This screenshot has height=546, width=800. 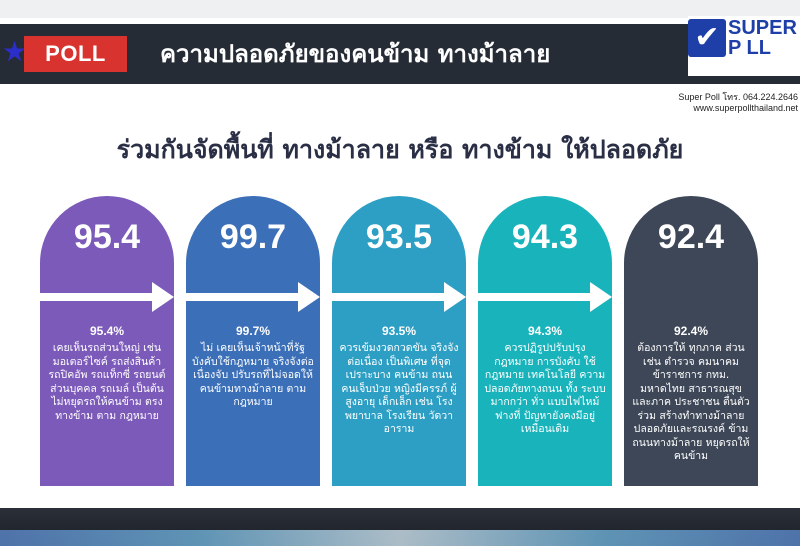 I want to click on stat-value: 94.3, so click(x=545, y=237).